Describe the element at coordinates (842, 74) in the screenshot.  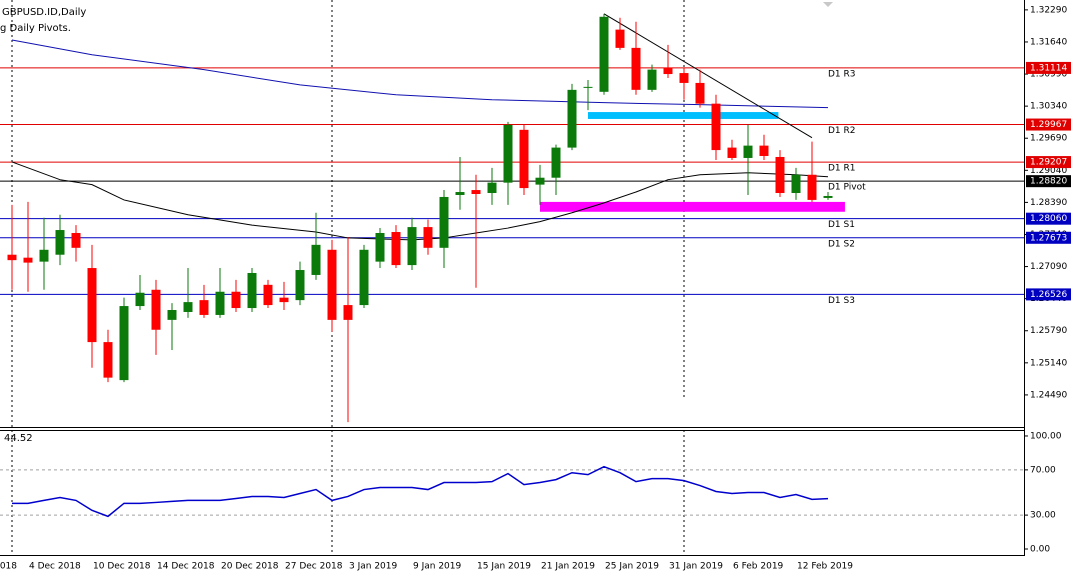
I see `pivot-level-name: D1 R3` at that location.